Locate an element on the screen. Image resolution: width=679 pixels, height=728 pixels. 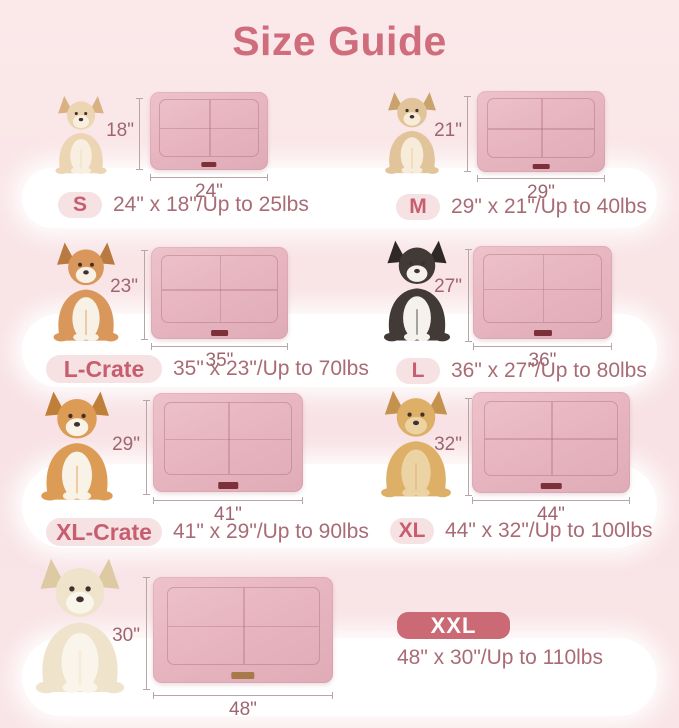
page-title: Size Guide is located at coordinates (339, 41).